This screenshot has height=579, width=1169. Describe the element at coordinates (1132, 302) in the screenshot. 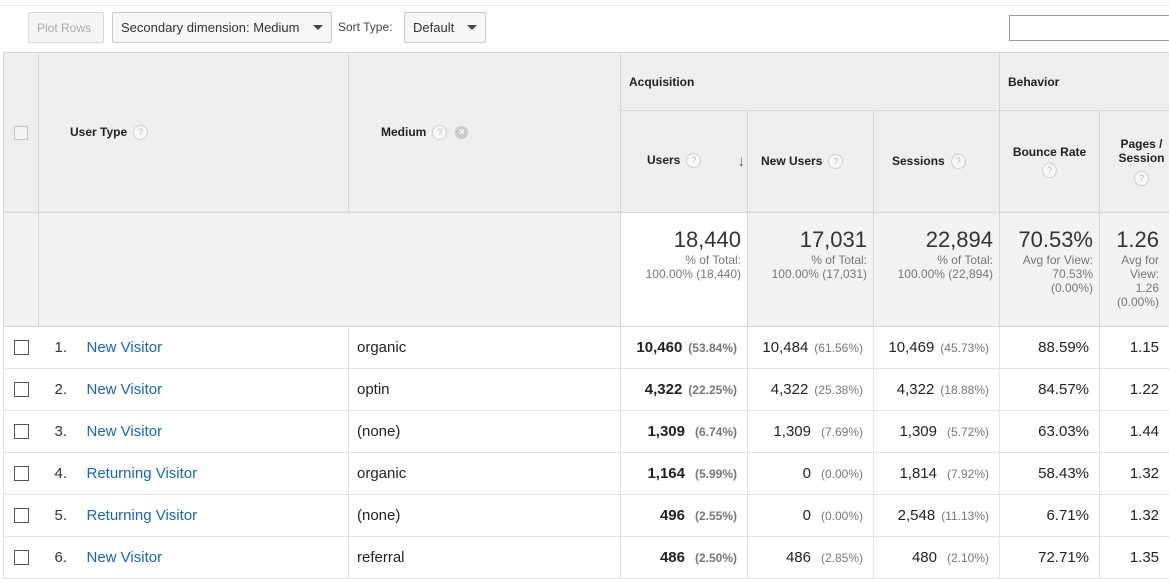

I see `summary-pages-session-delta: (0.00%)` at that location.